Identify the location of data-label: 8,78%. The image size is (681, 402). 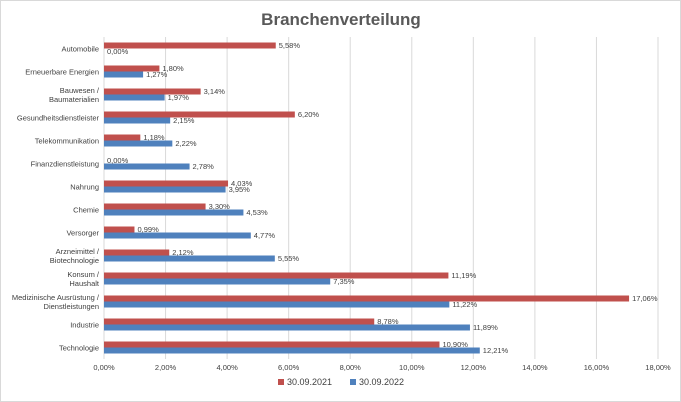
(388, 321).